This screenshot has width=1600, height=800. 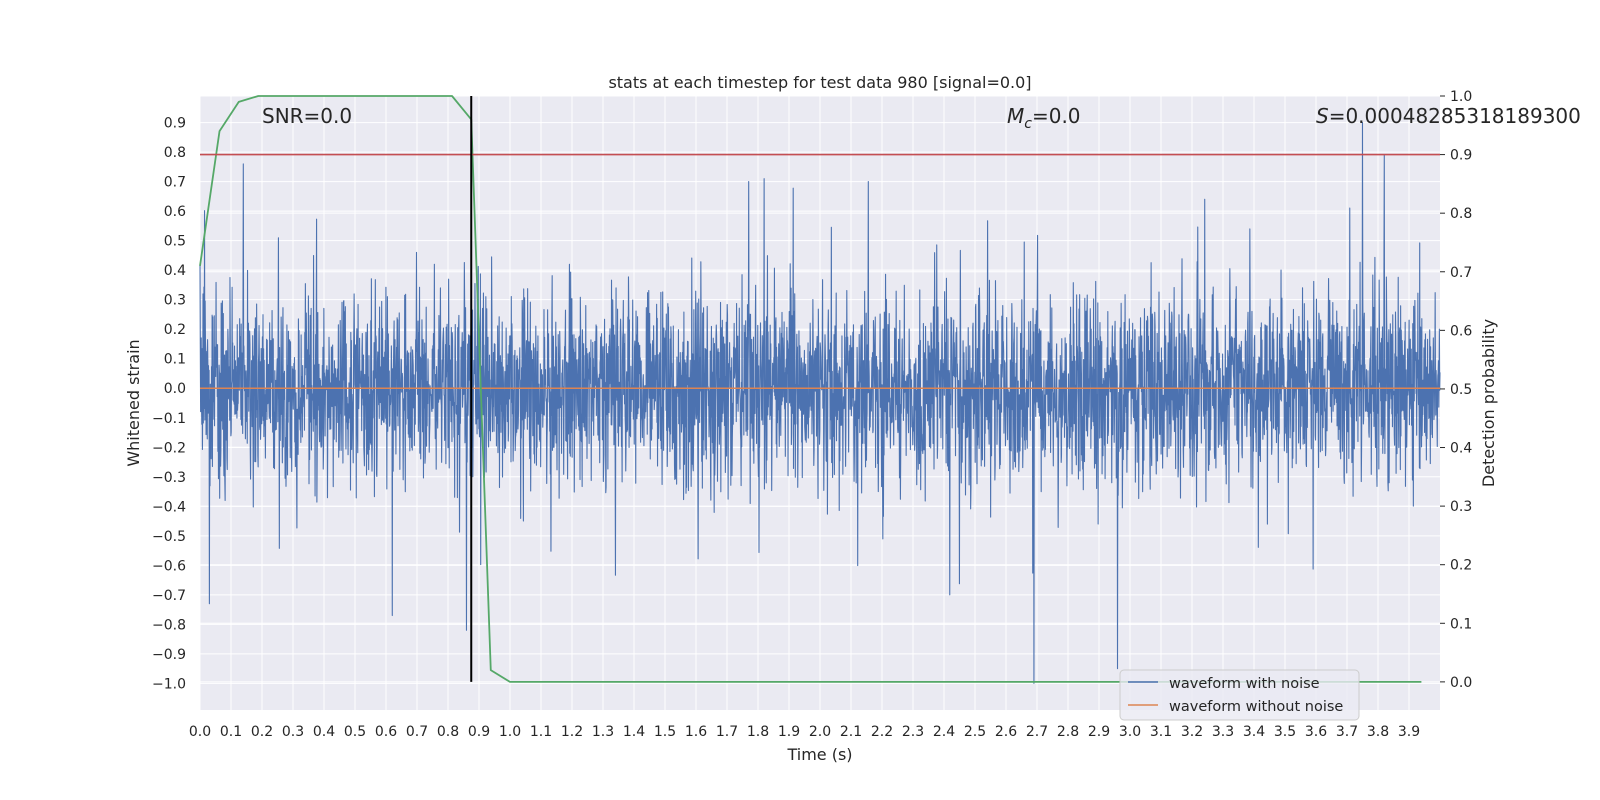 What do you see at coordinates (175, 301) in the screenshot?
I see `y-tick-label: 0.3` at bounding box center [175, 301].